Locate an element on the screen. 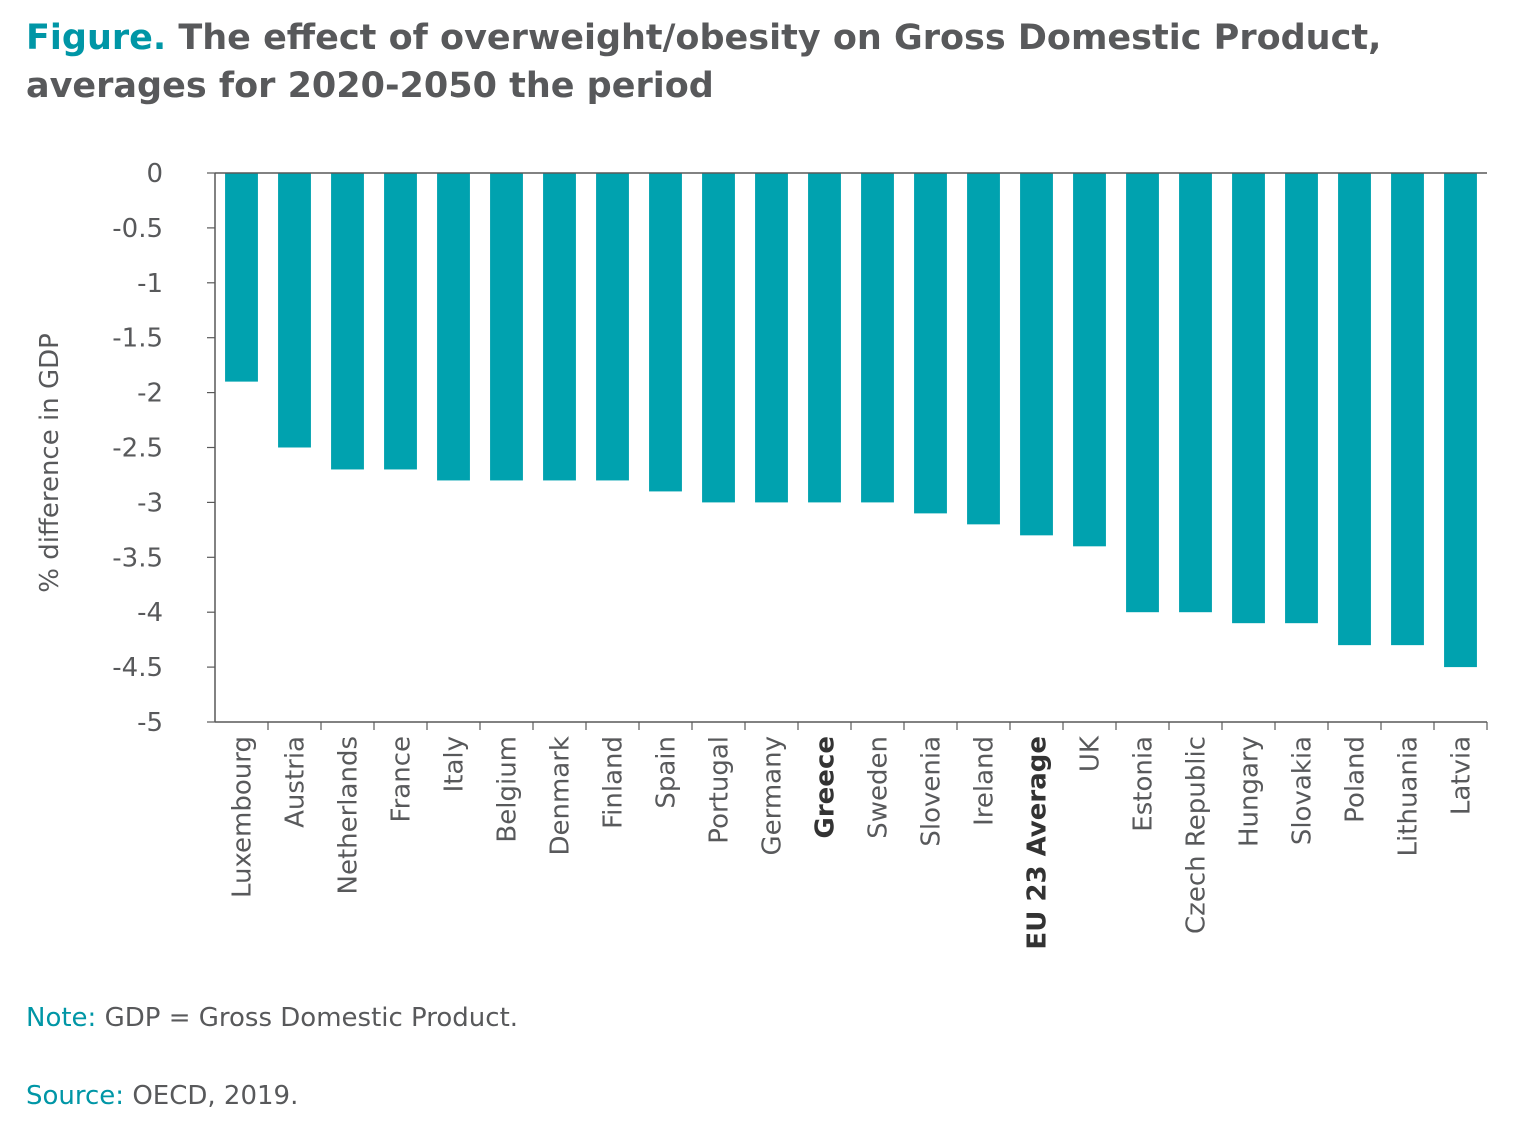 The height and width of the screenshot is (1144, 1518). bar-finland is located at coordinates (612, 327).